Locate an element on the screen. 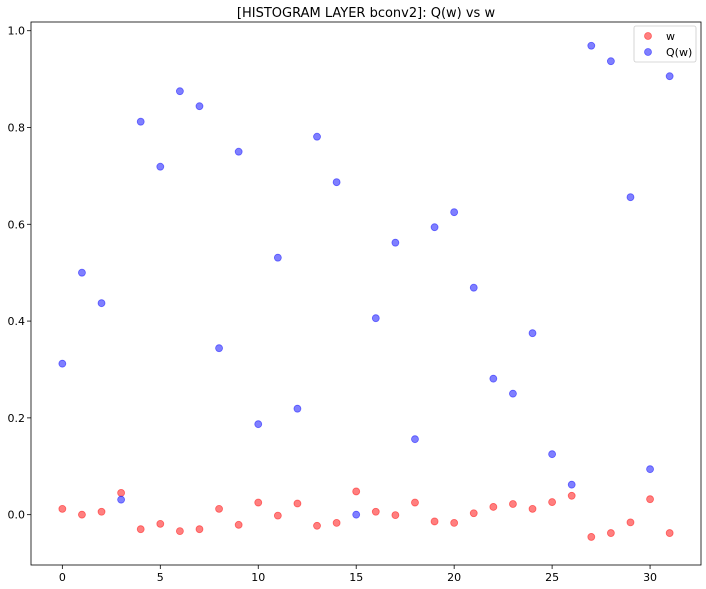 Image resolution: width=706 pixels, height=589 pixels. y-axis: 0.0 0.2 0.4 0.6 0.8 1.0 is located at coordinates (19, 273).